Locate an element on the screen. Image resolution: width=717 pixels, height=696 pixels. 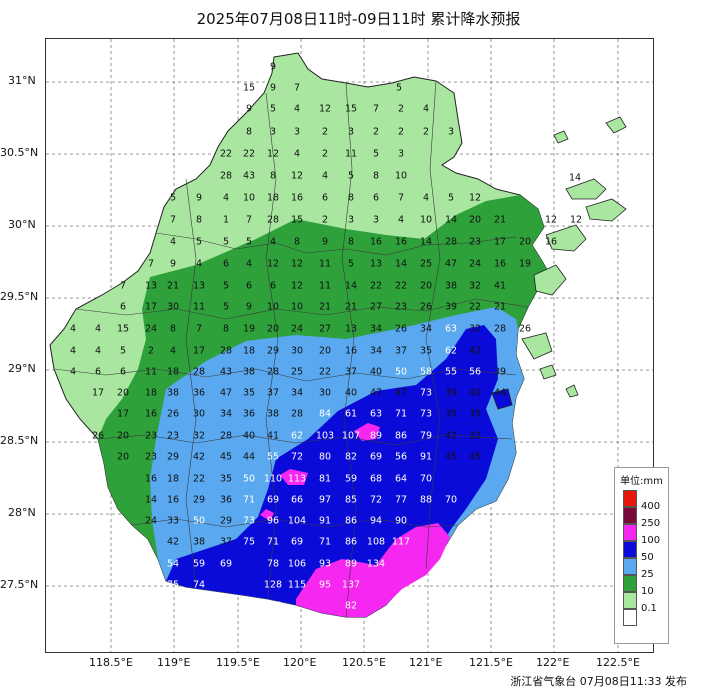
station-value: 71 is located at coordinates (401, 414).